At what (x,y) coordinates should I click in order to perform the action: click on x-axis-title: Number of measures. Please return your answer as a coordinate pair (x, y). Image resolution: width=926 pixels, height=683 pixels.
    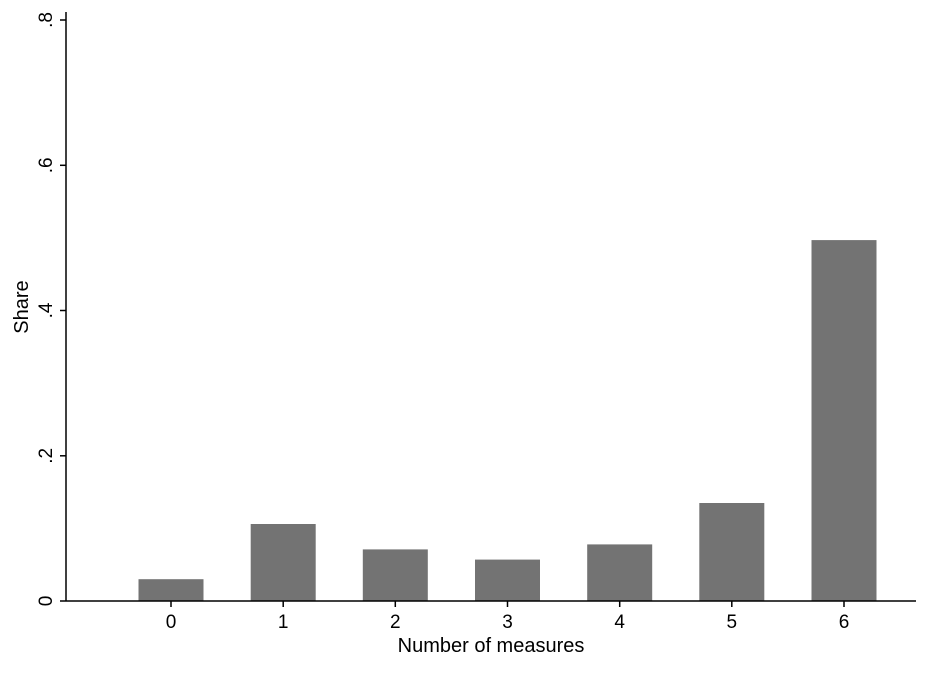
    Looking at the image, I should click on (491, 646).